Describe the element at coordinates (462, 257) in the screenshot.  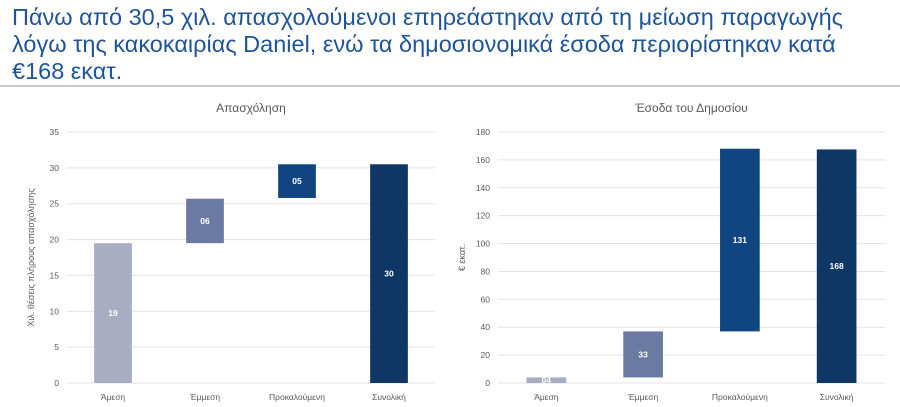
I see `y-axis-label: € εκατ.` at that location.